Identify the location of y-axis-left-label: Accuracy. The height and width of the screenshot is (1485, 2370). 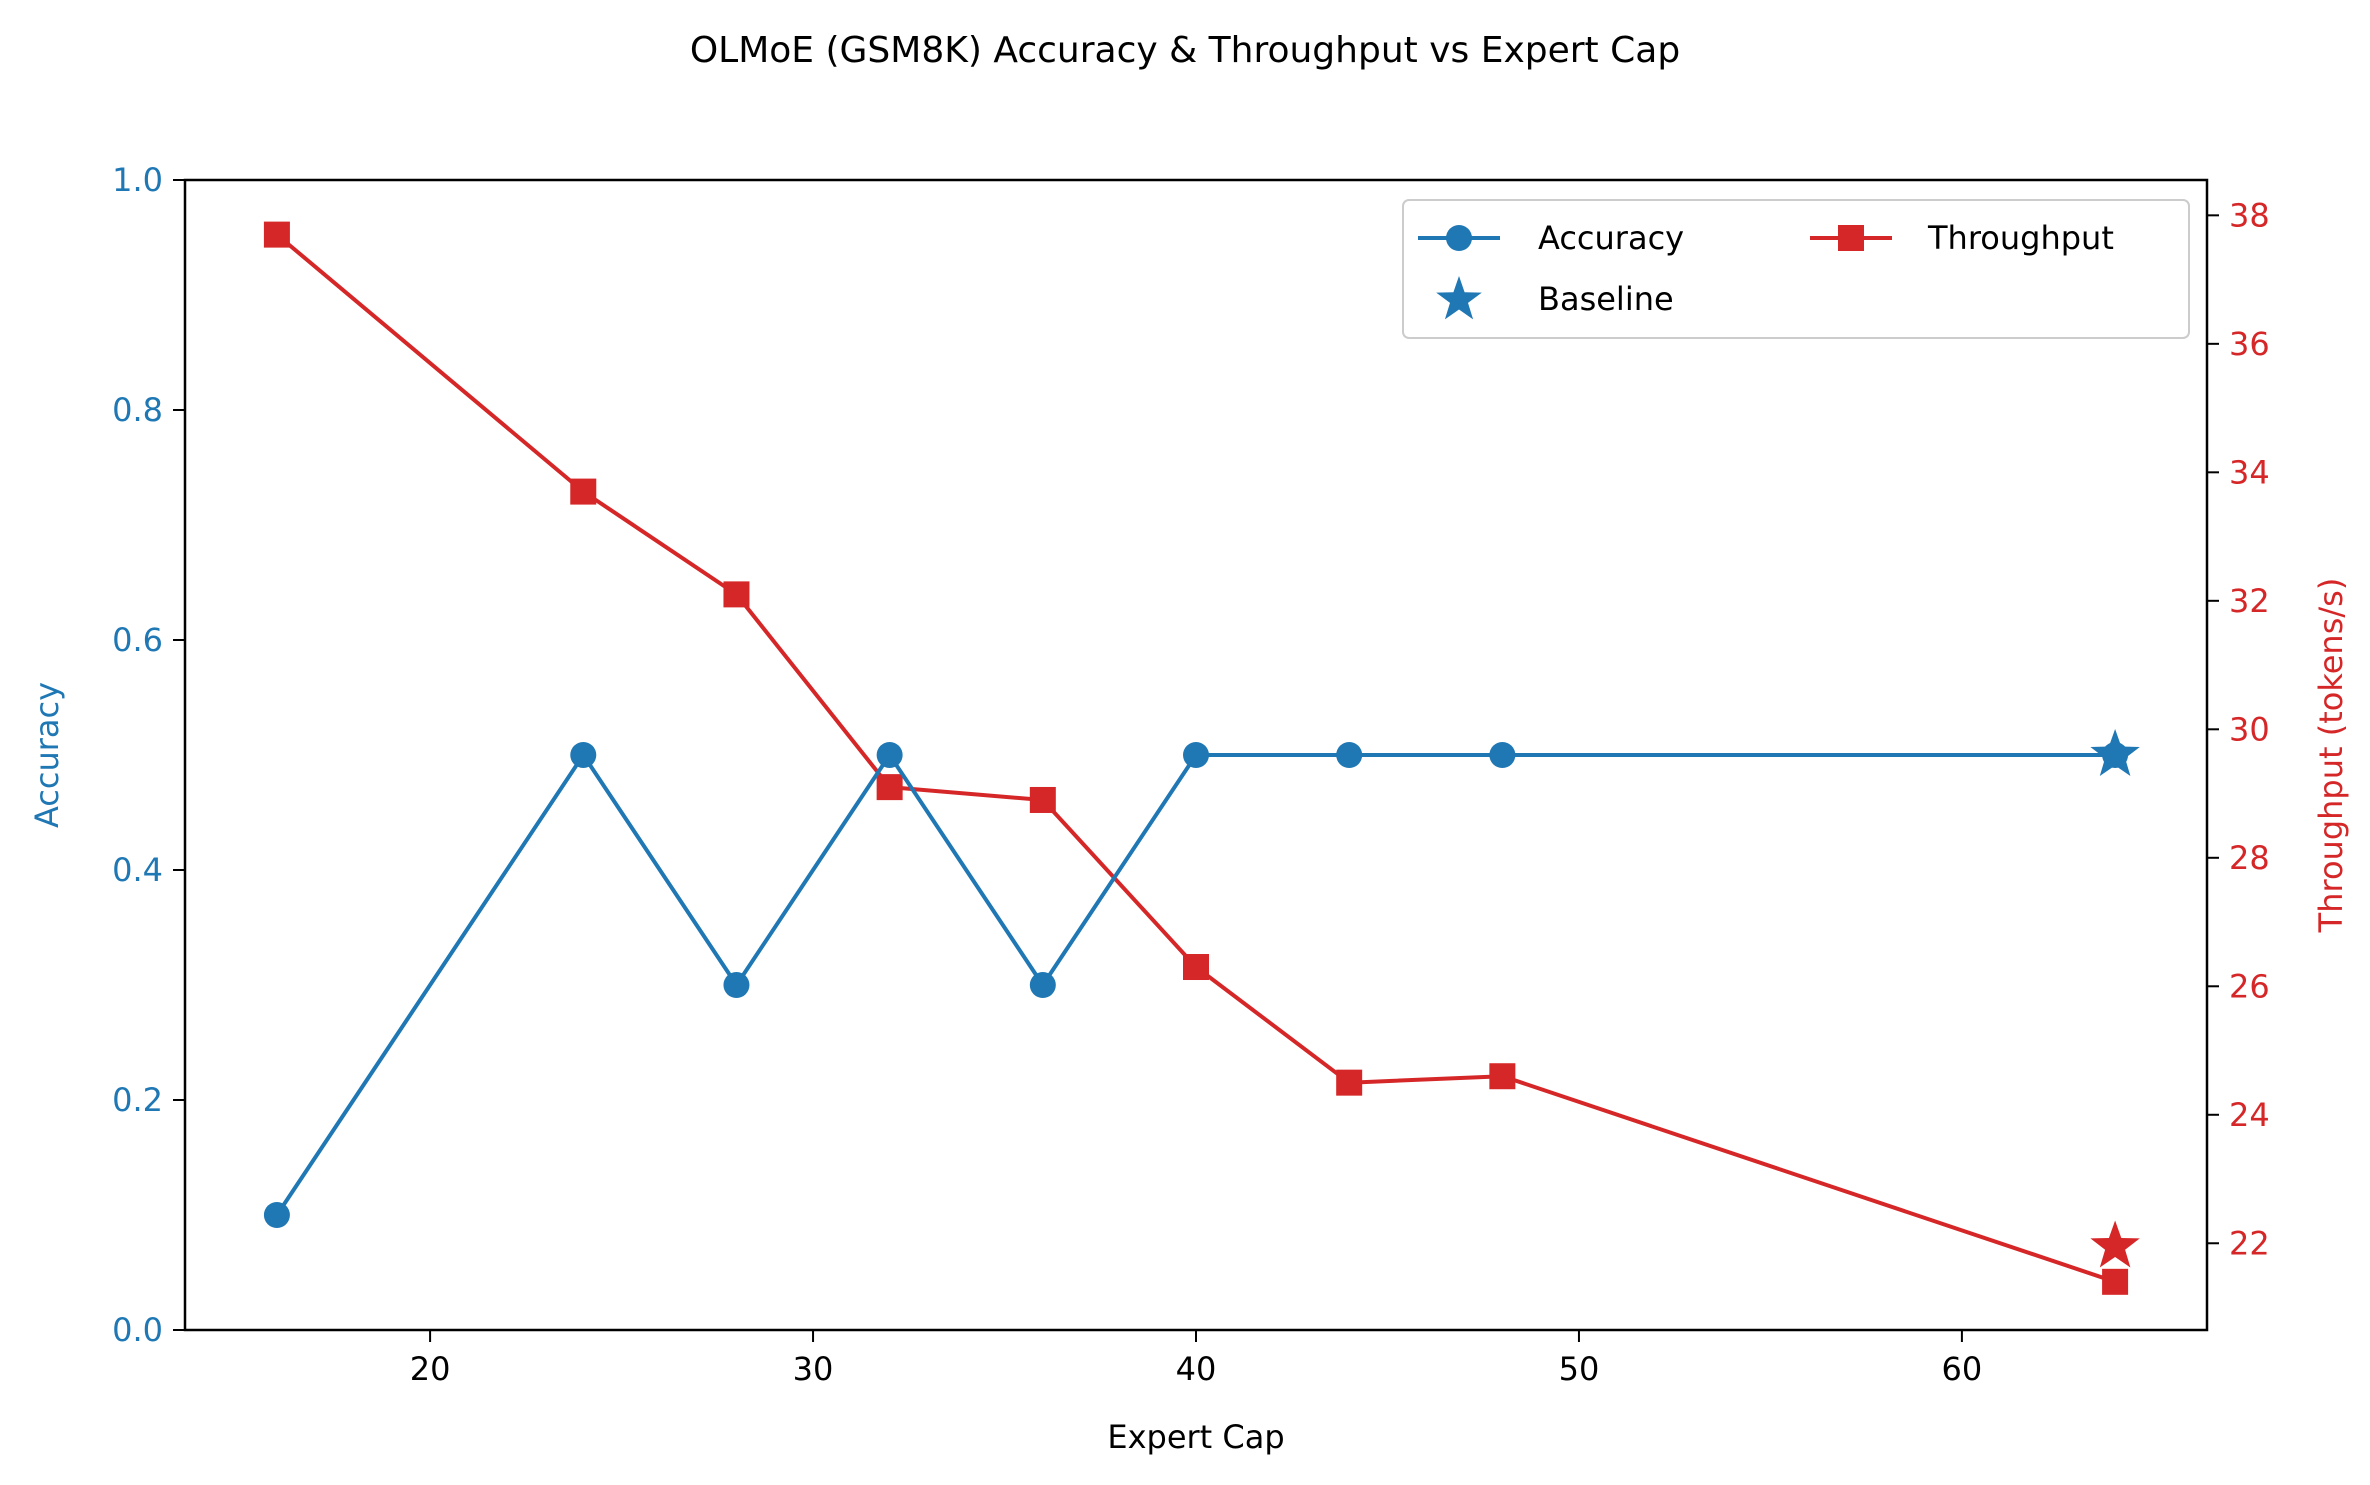
(47, 755).